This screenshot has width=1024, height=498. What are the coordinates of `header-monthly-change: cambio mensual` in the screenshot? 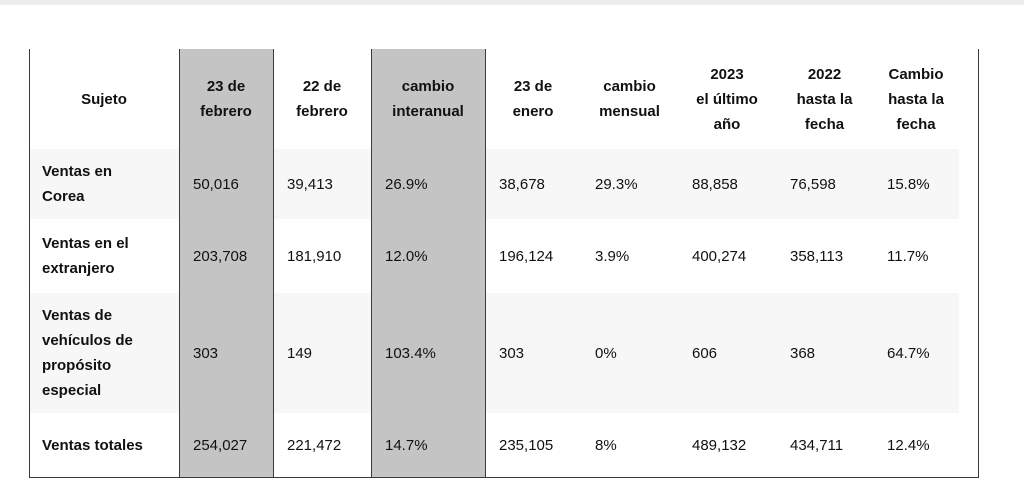 It's located at (629, 99).